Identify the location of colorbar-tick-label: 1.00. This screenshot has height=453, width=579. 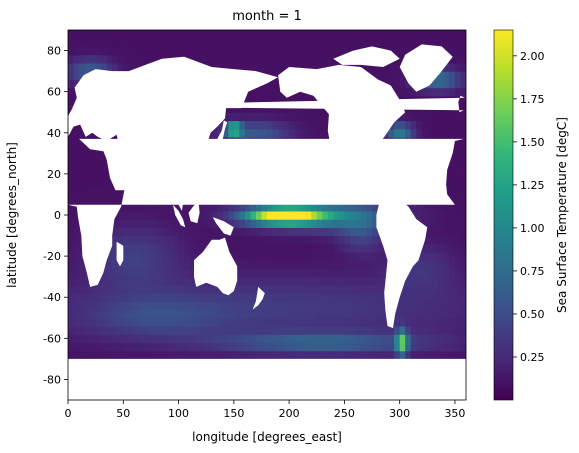
(532, 228).